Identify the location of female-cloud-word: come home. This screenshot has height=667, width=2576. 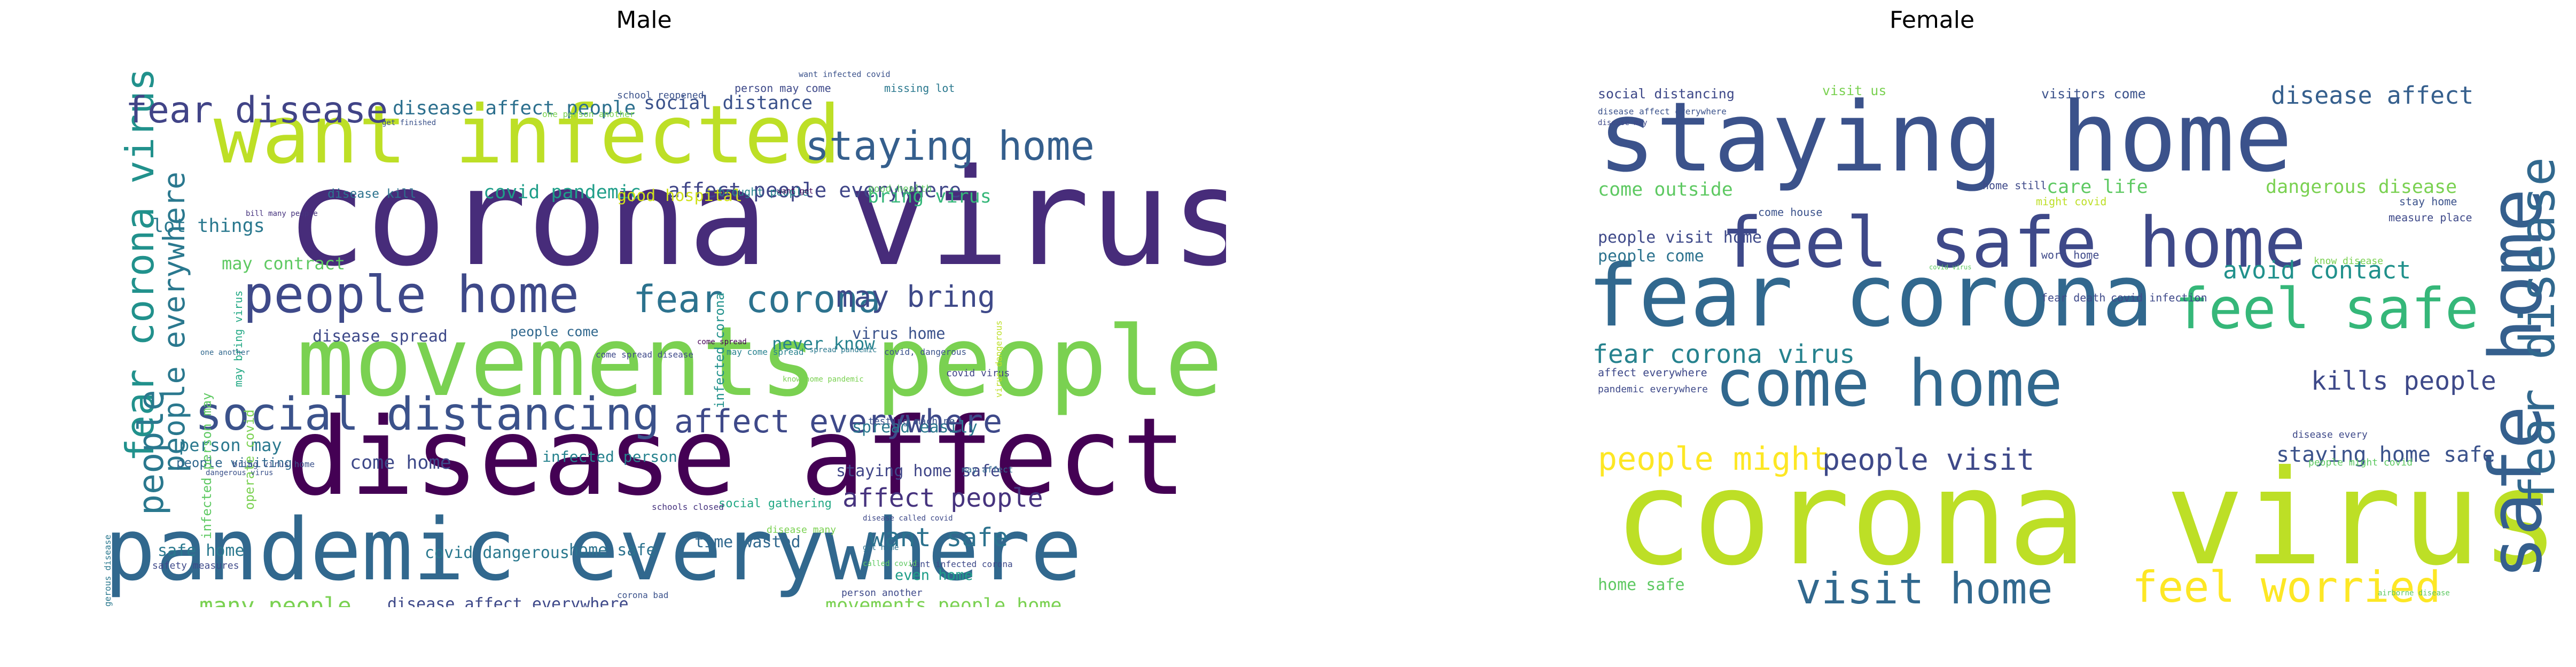
(1889, 384).